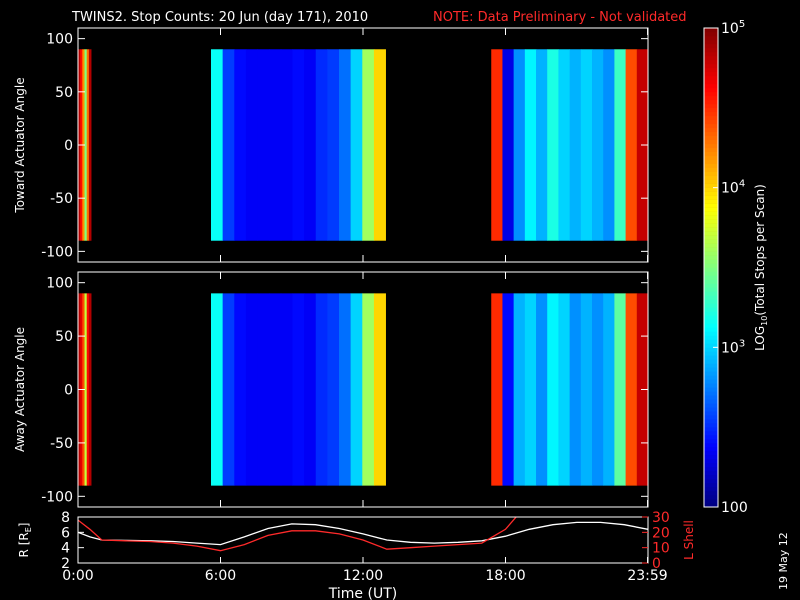  What do you see at coordinates (65, 564) in the screenshot?
I see `y-tick-label: 2` at bounding box center [65, 564].